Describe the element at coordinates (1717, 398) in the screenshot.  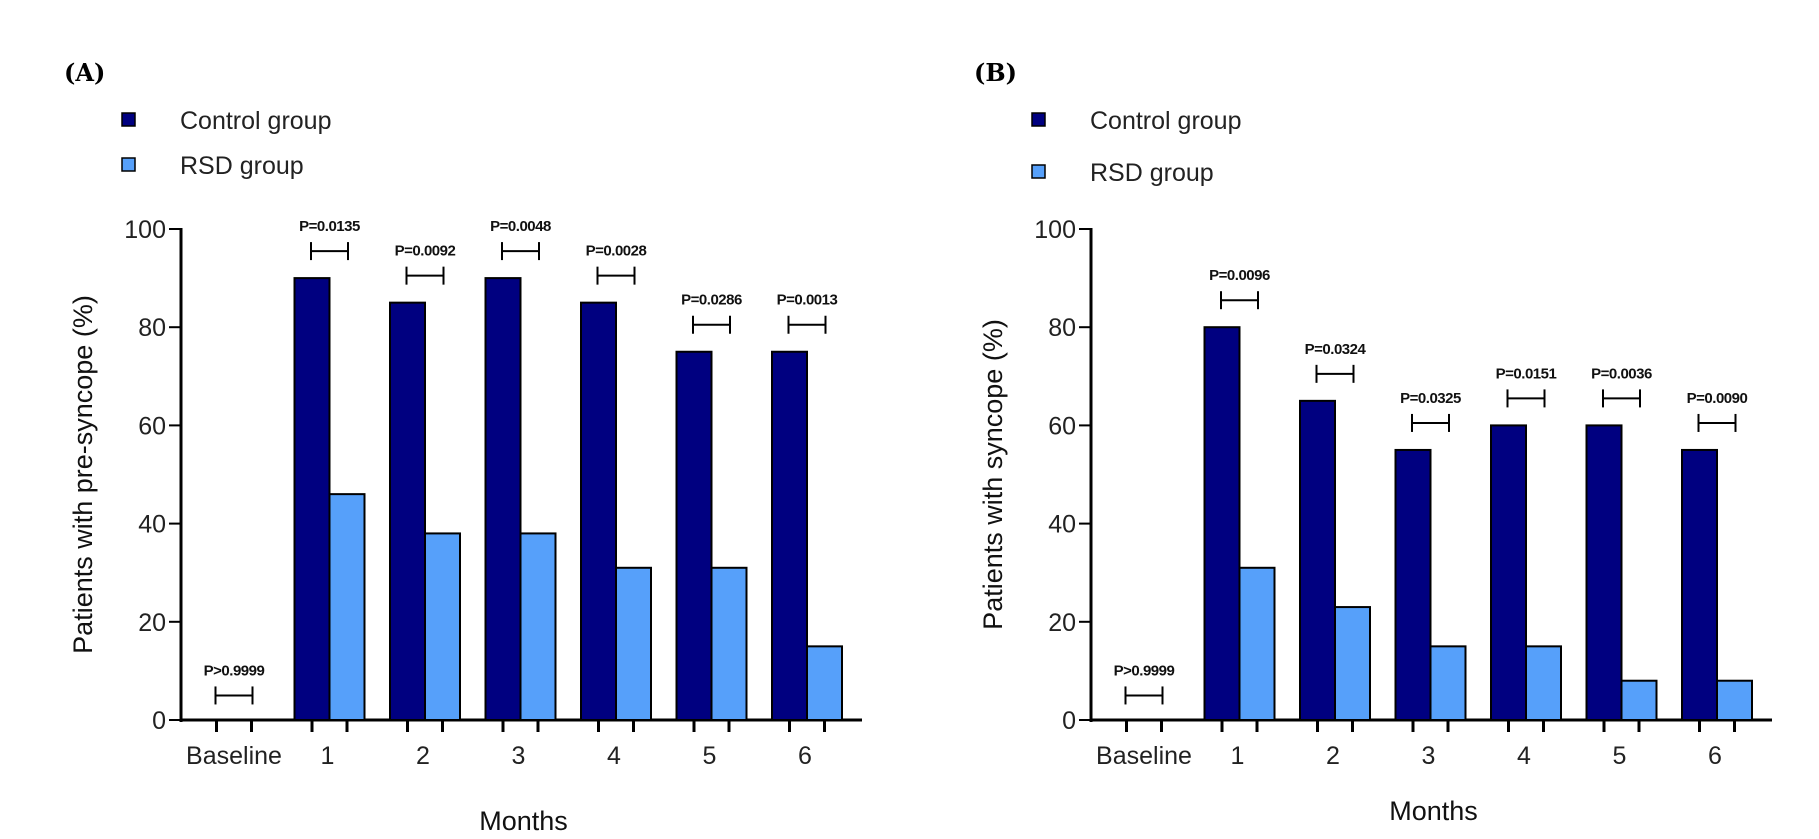
I see `p-value-label: P=0.0090` at that location.